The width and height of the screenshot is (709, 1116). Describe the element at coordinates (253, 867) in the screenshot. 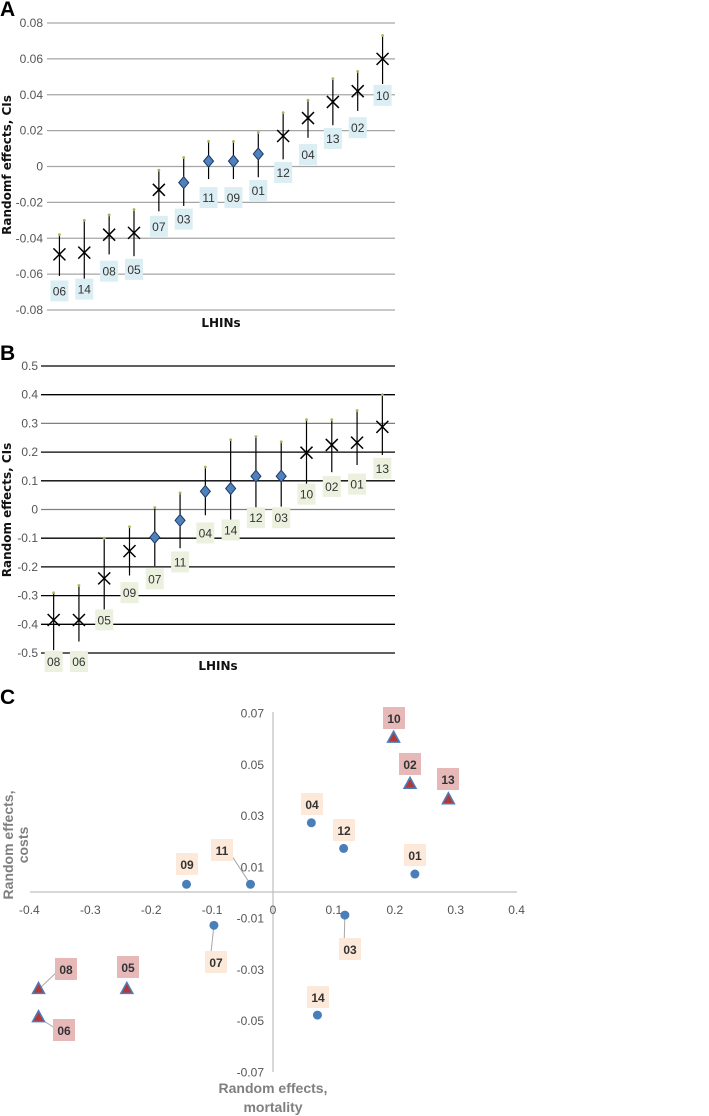

I see `y-tick-label: 0.01` at that location.